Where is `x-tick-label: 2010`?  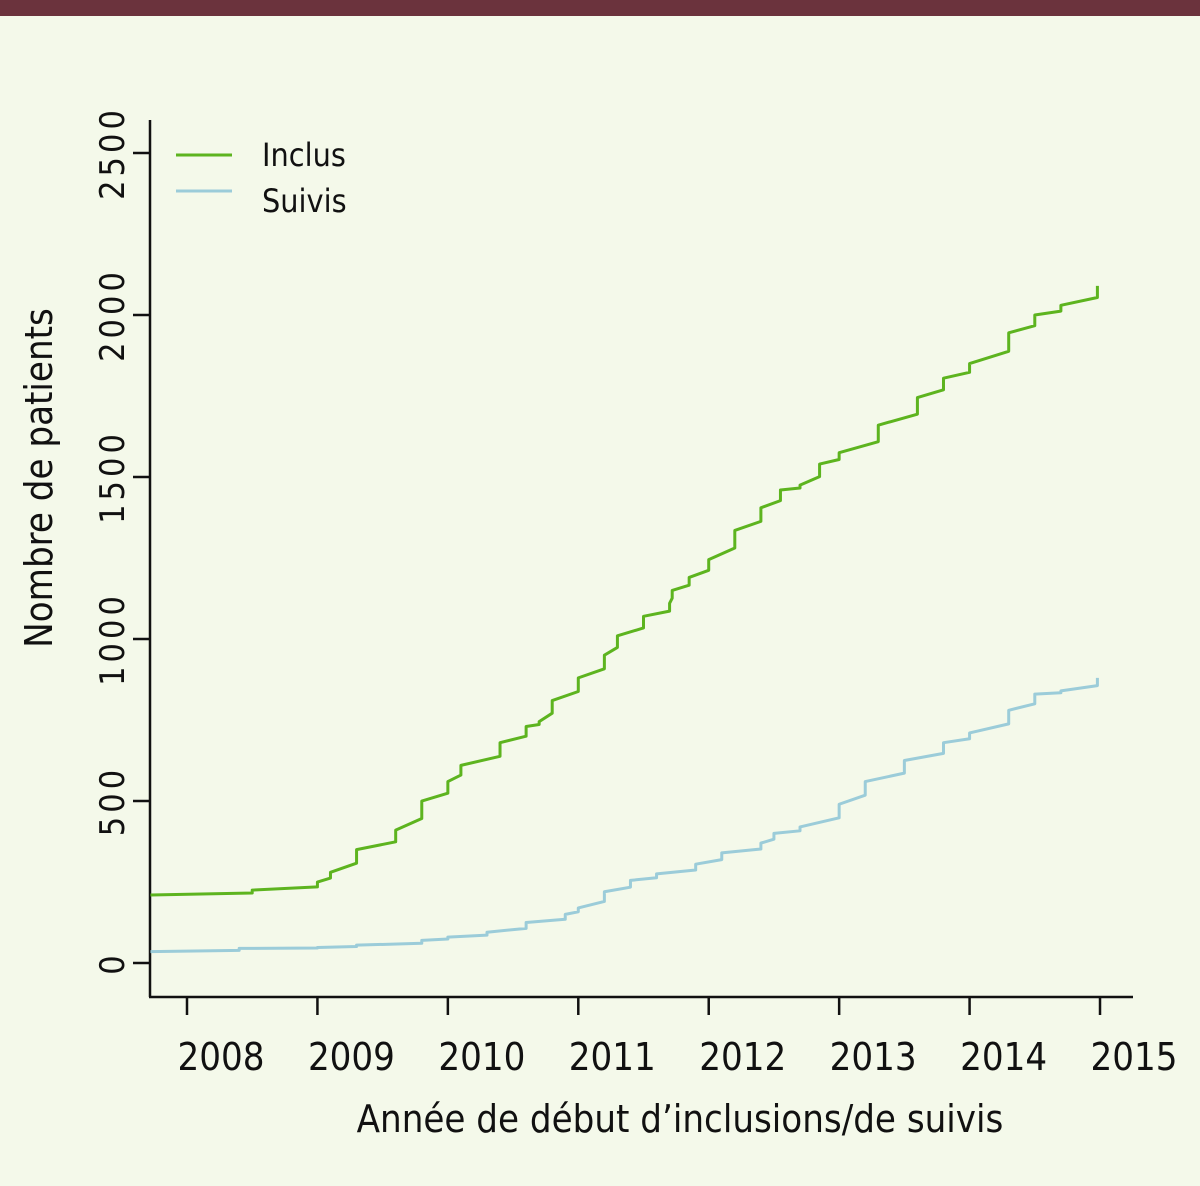
x-tick-label: 2010 is located at coordinates (481, 1057).